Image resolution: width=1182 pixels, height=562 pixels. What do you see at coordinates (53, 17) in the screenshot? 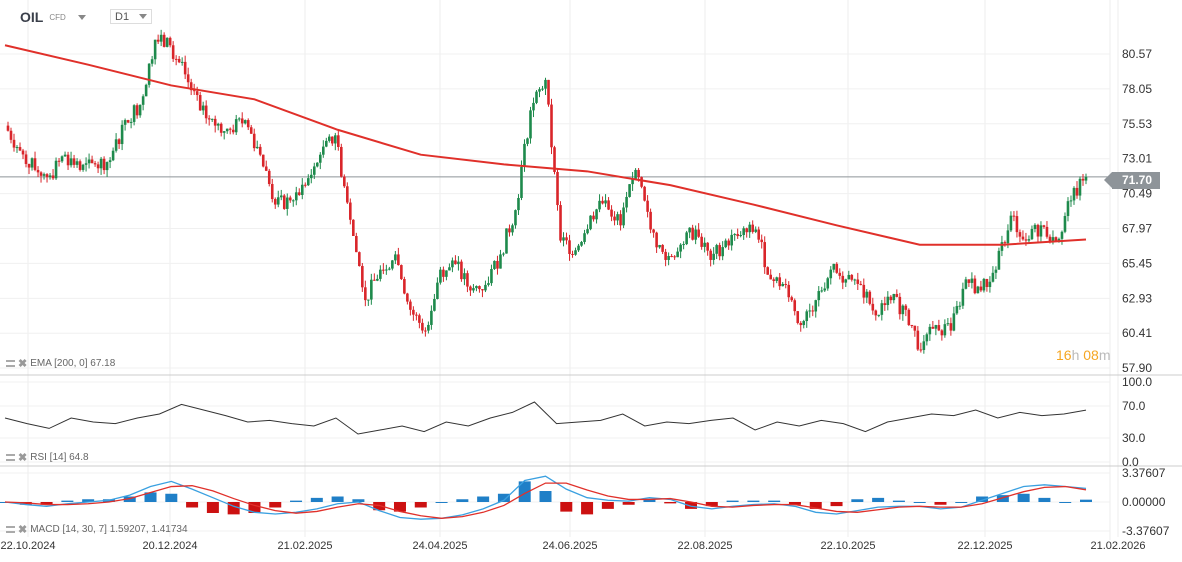
I see `symbol-selector: OIL CFD` at bounding box center [53, 17].